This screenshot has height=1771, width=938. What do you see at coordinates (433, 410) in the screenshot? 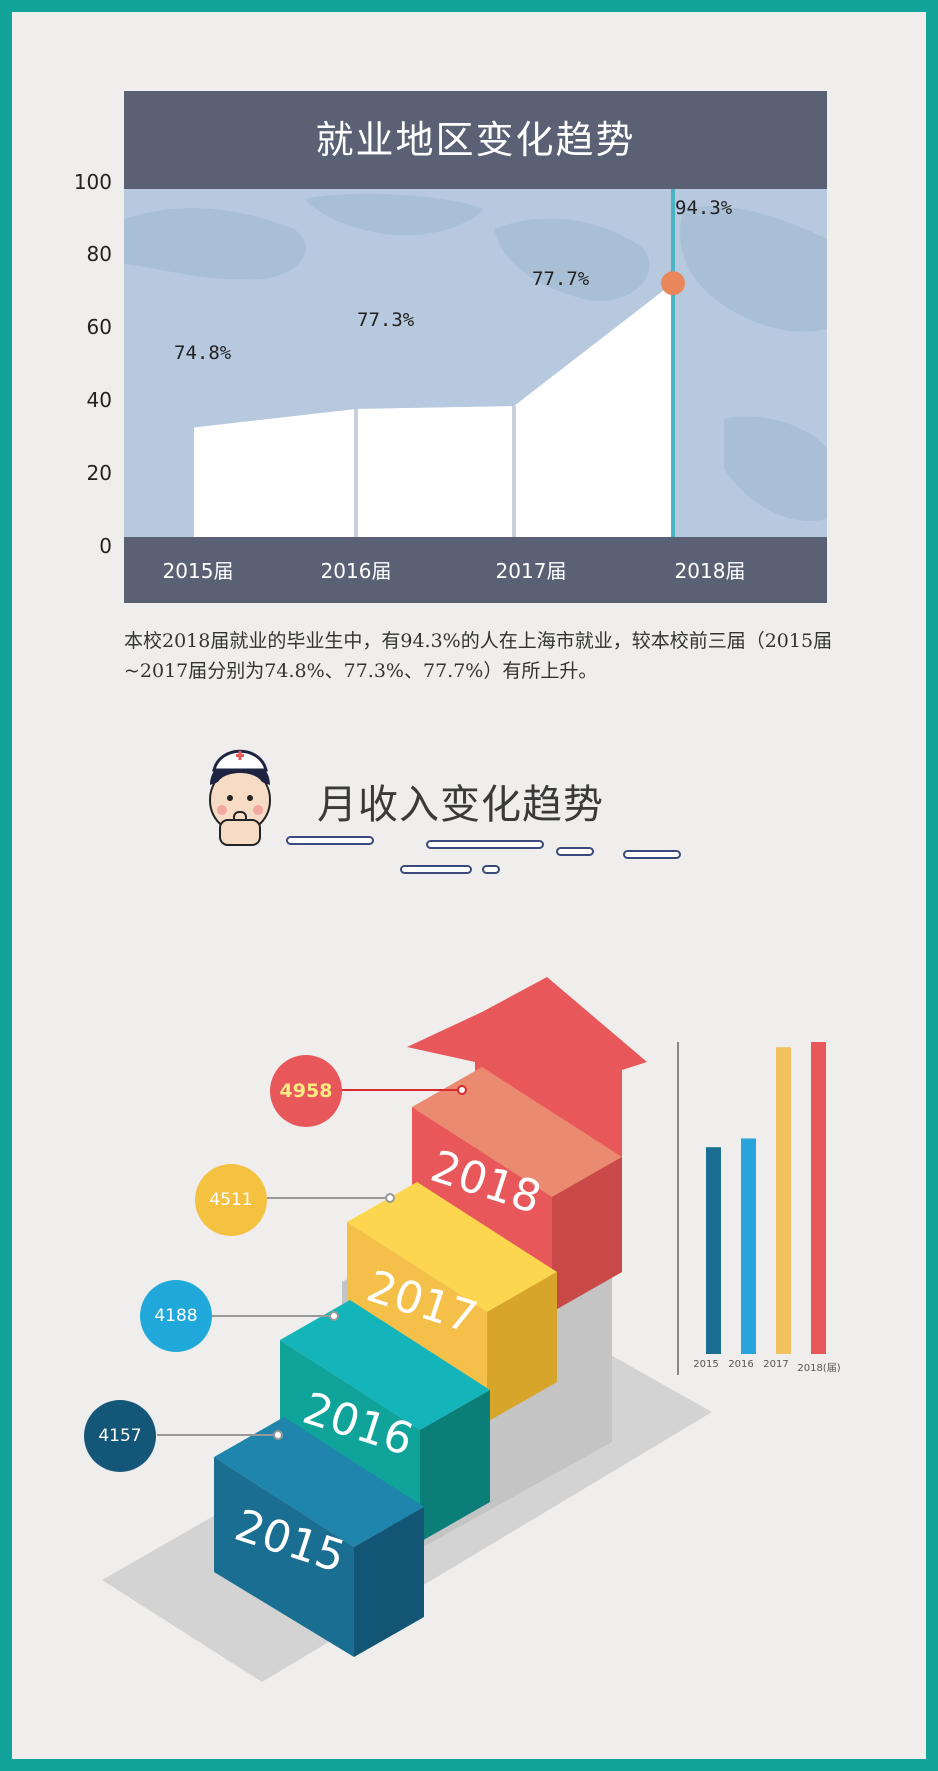
I see `area-fill` at bounding box center [433, 410].